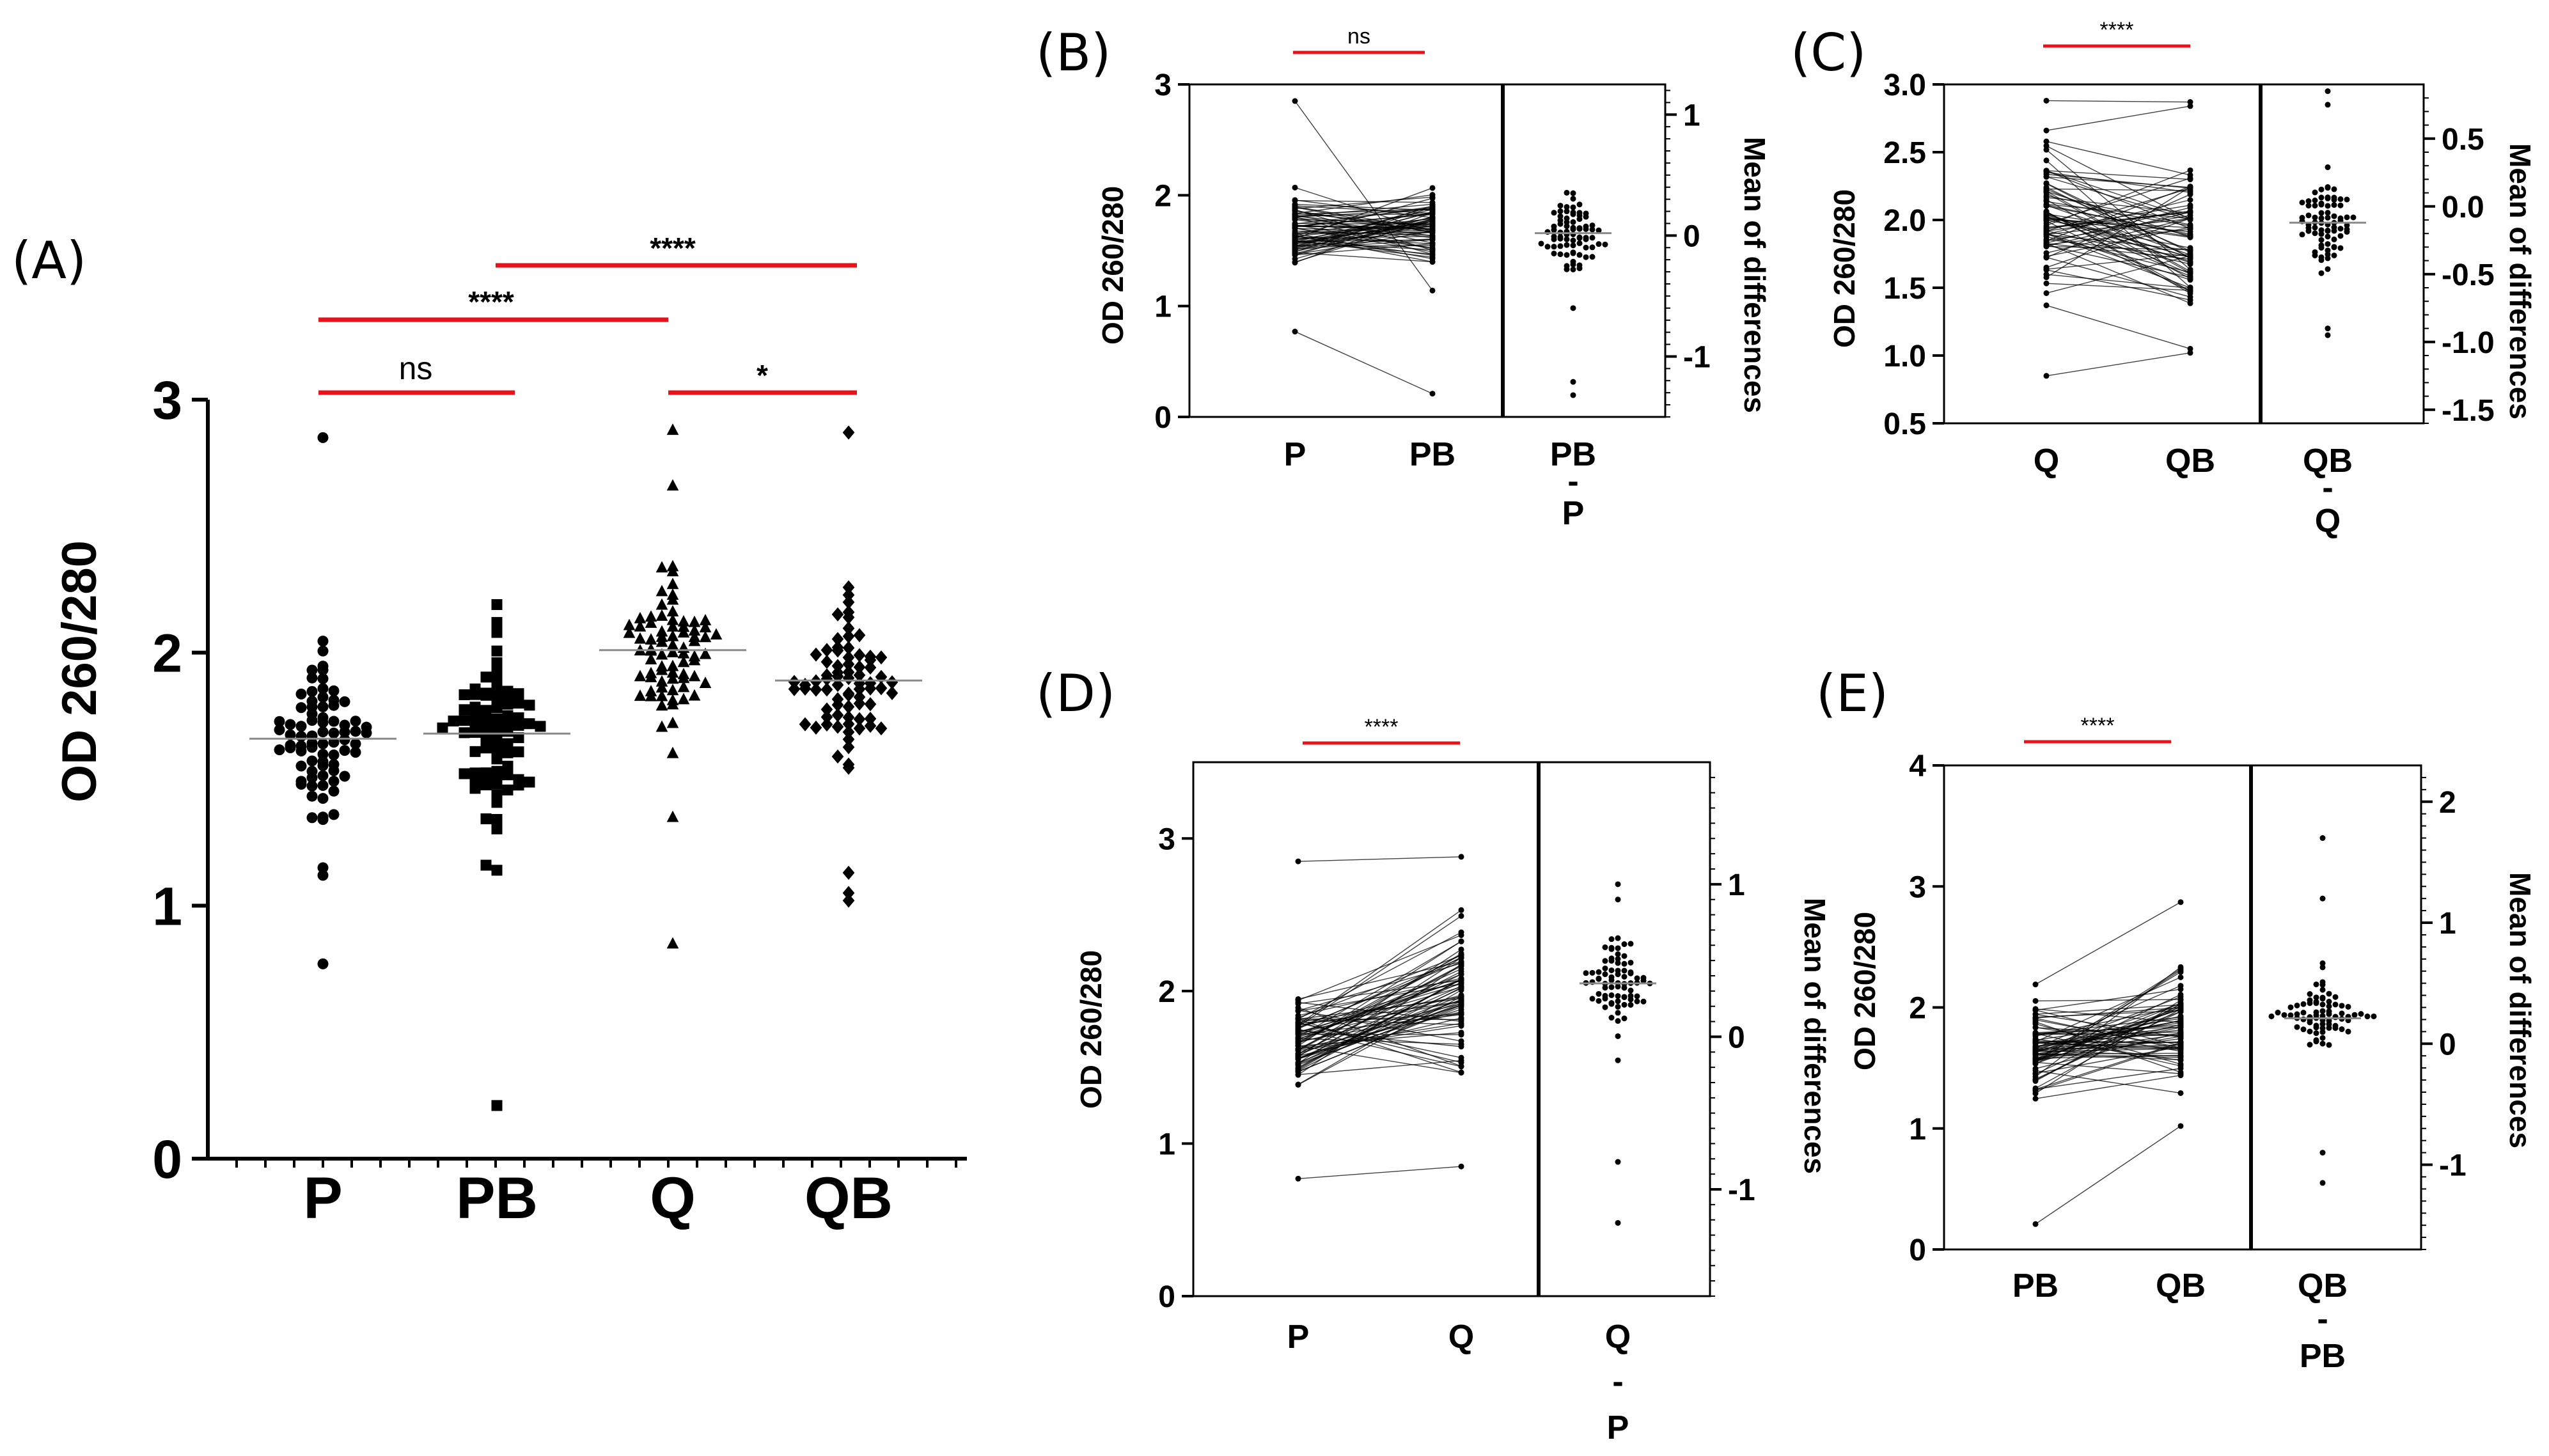 The image size is (2549, 1456). What do you see at coordinates (586, 767) in the screenshot?
I see `panel-a-points` at bounding box center [586, 767].